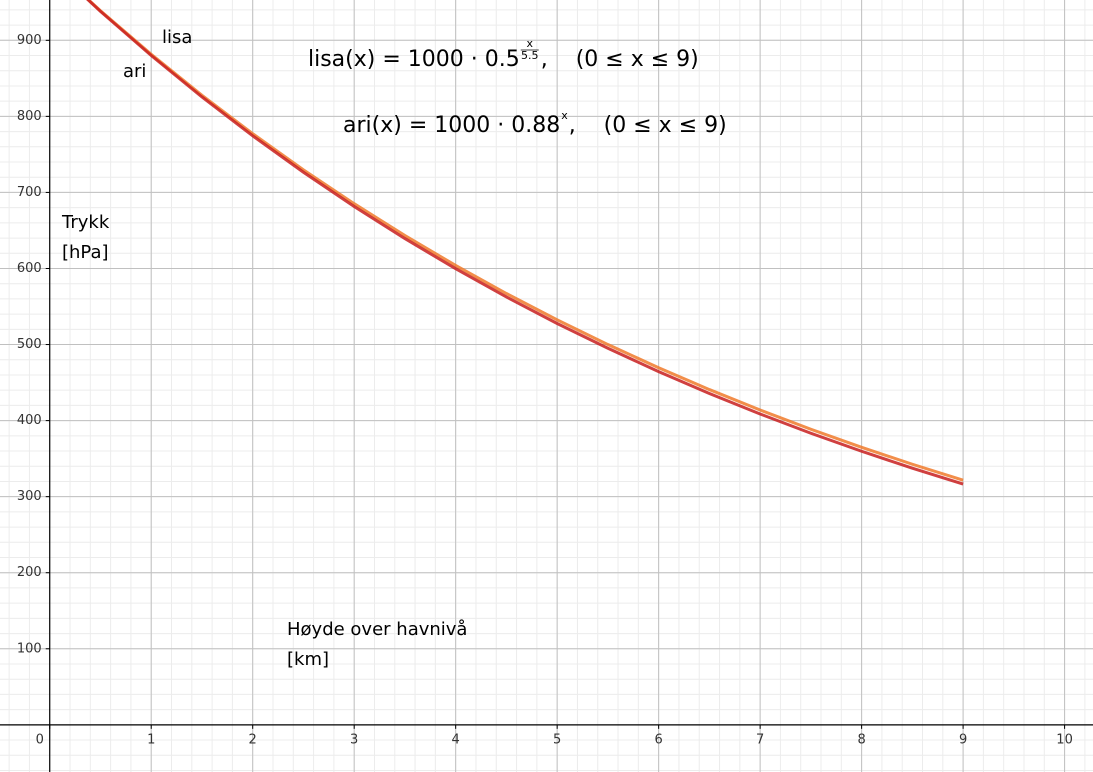  What do you see at coordinates (354, 739) in the screenshot?
I see `x-tick-label: 3` at bounding box center [354, 739].